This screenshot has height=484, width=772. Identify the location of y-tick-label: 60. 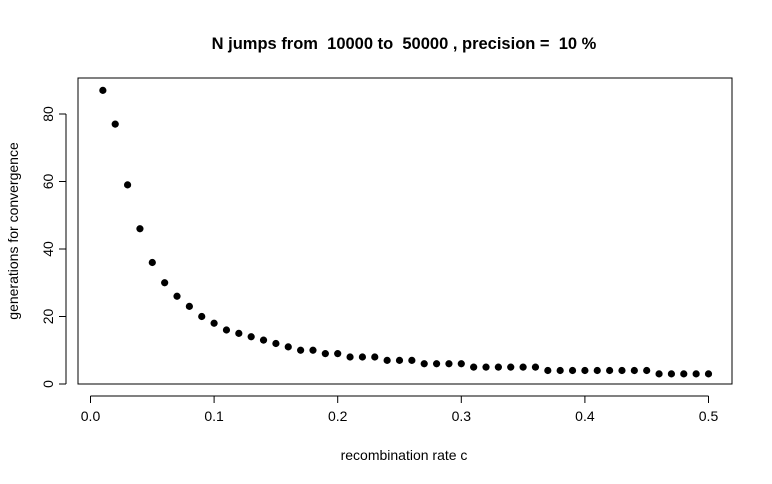
(48, 182).